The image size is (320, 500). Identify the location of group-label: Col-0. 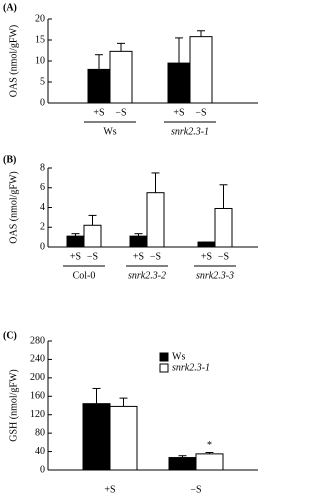
(84, 275).